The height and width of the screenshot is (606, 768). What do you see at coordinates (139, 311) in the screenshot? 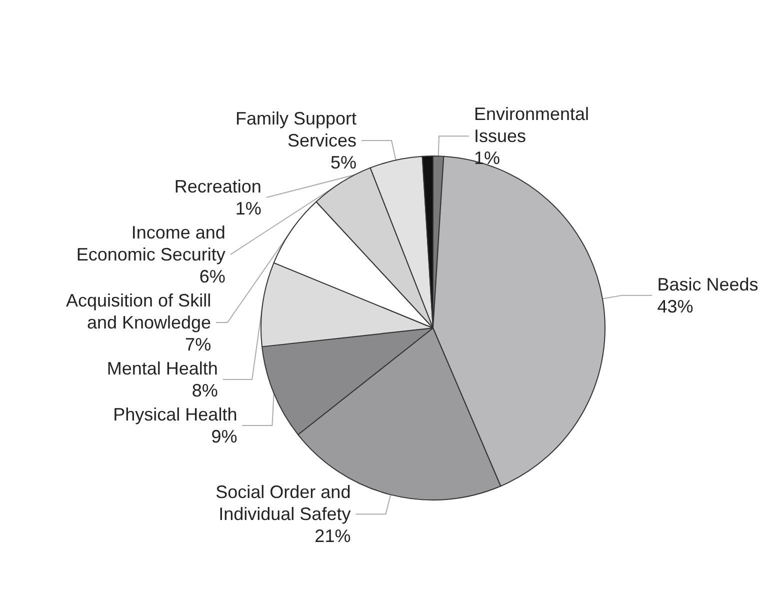
I see `slice-label: Acquisition of Skill and Knowledge` at bounding box center [139, 311].